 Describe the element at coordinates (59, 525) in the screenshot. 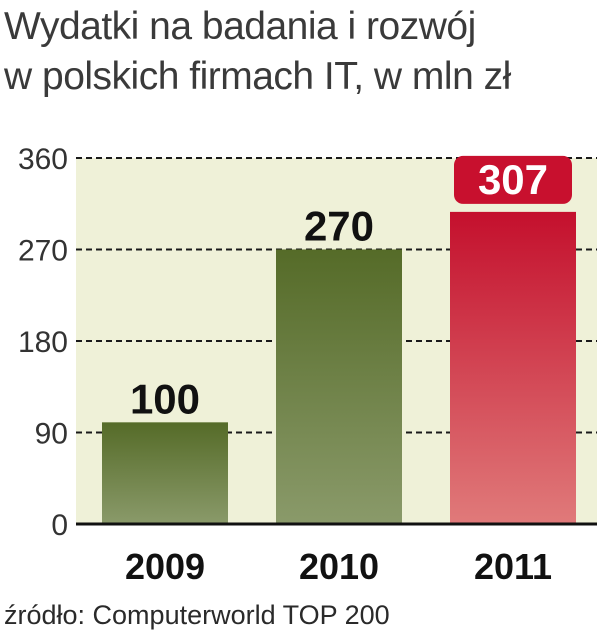

I see `y-tick-label: 0` at that location.